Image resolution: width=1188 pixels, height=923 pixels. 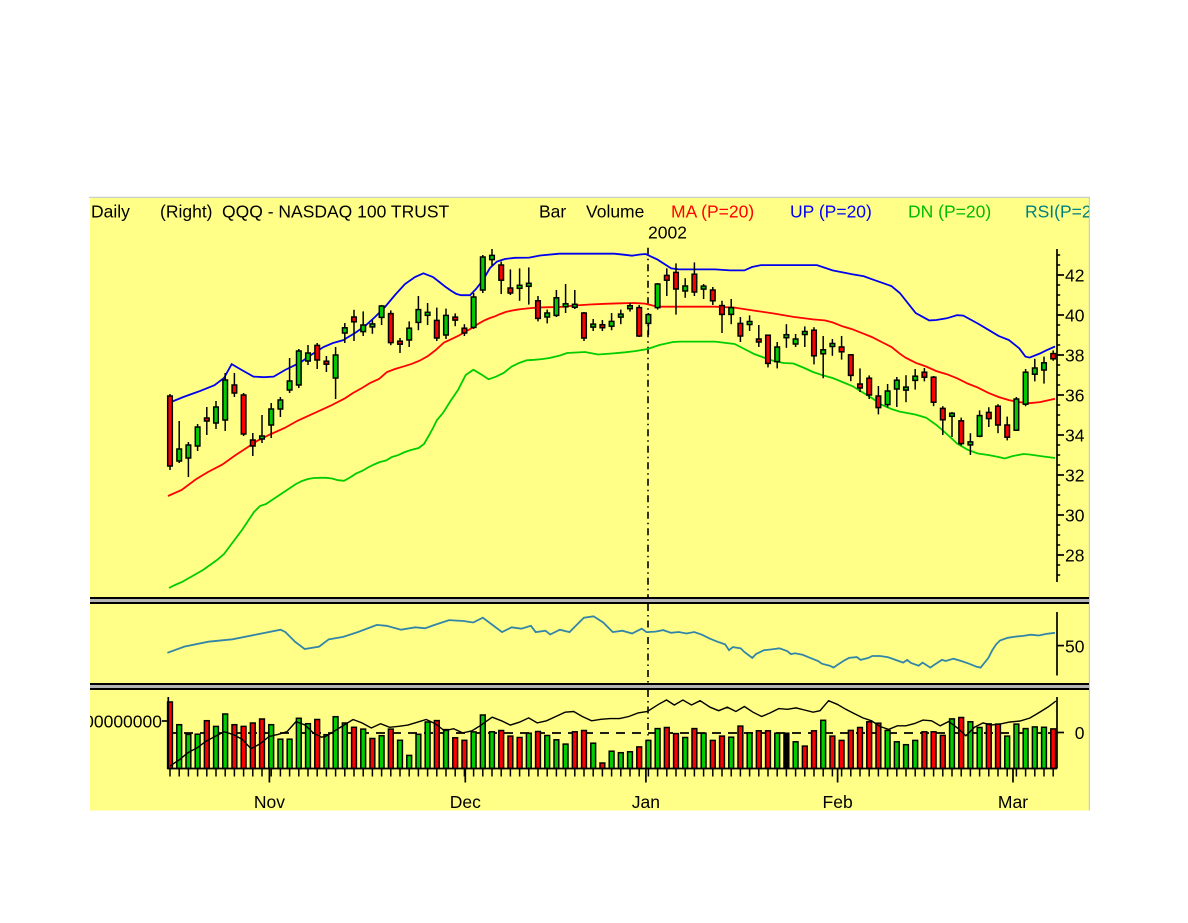 What do you see at coordinates (465, 802) in the screenshot?
I see `svg-text: Dec` at bounding box center [465, 802].